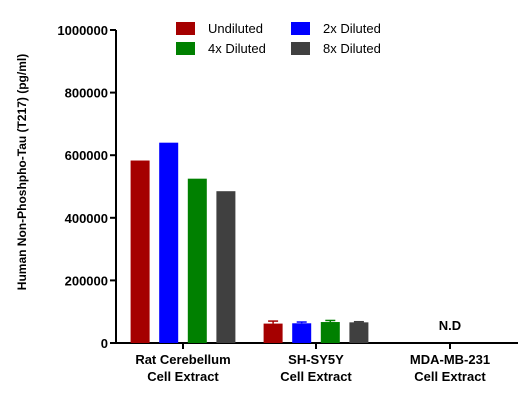 This screenshot has height=400, width=524. I want to click on legend-label: Undiluted, so click(235, 28).